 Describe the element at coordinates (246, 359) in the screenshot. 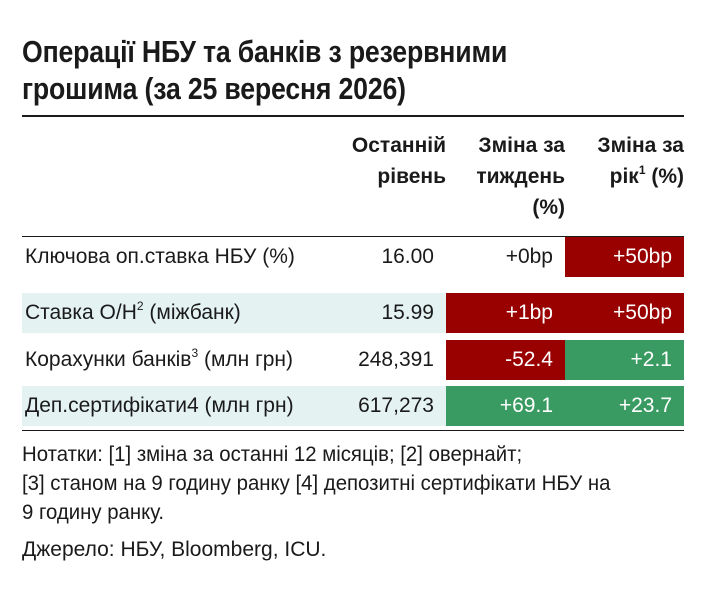

I see `row-label-unit: (млн грн)` at that location.